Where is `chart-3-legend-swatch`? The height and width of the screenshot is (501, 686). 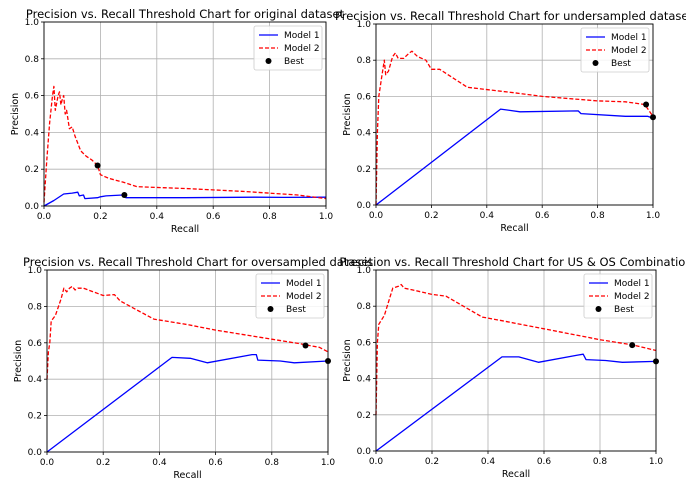
chart-3-legend-swatch is located at coordinates (598, 309).